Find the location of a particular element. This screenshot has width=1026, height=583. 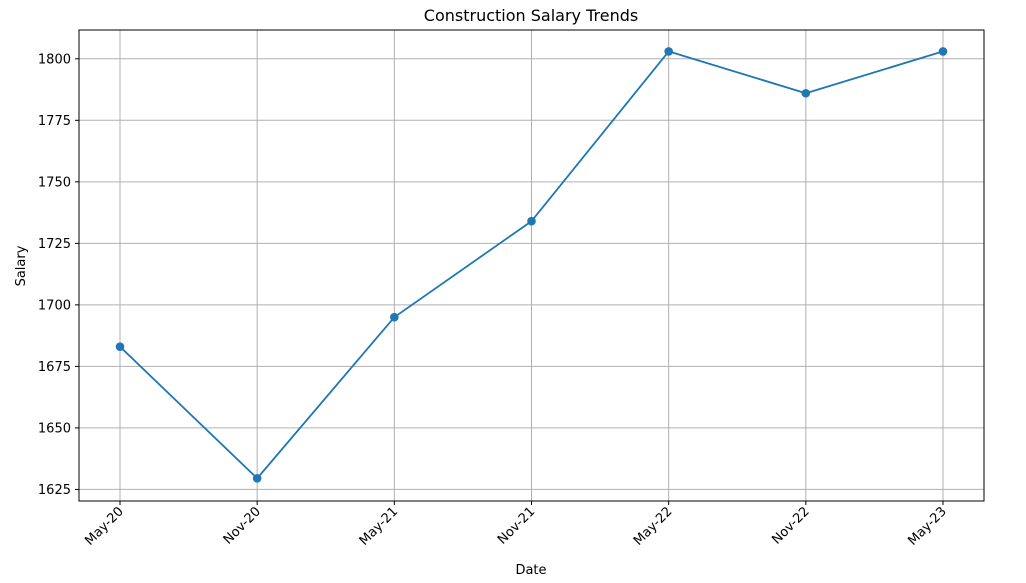

y-axis-ticks: 1625 1650 1675 1700 1725 1750 1775 1800 is located at coordinates (58, 275).